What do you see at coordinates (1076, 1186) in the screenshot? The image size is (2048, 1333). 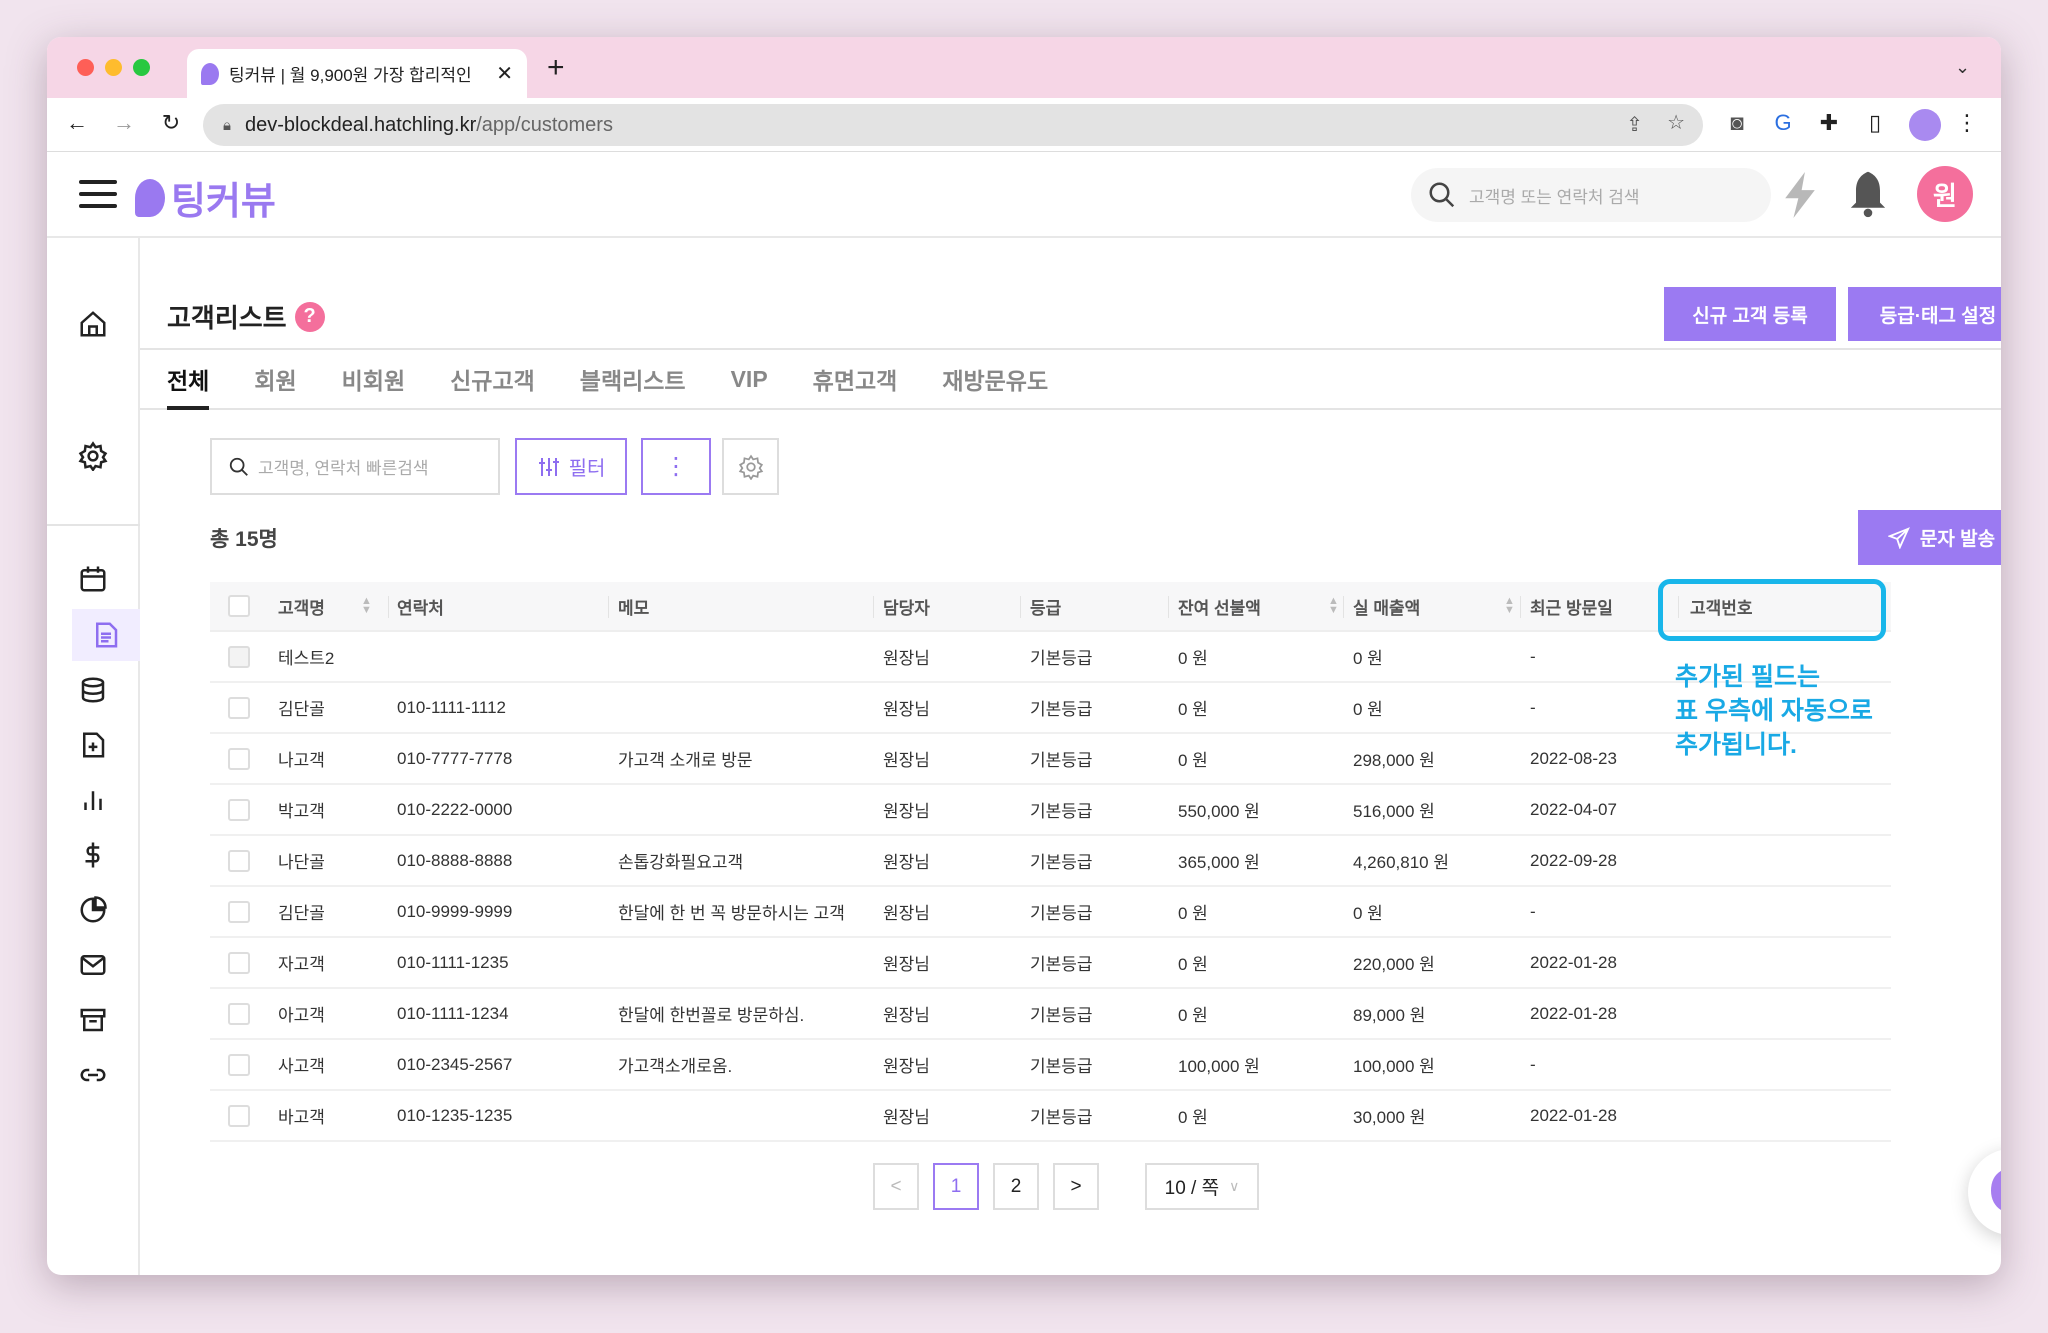 I see `next-page-button: >` at bounding box center [1076, 1186].